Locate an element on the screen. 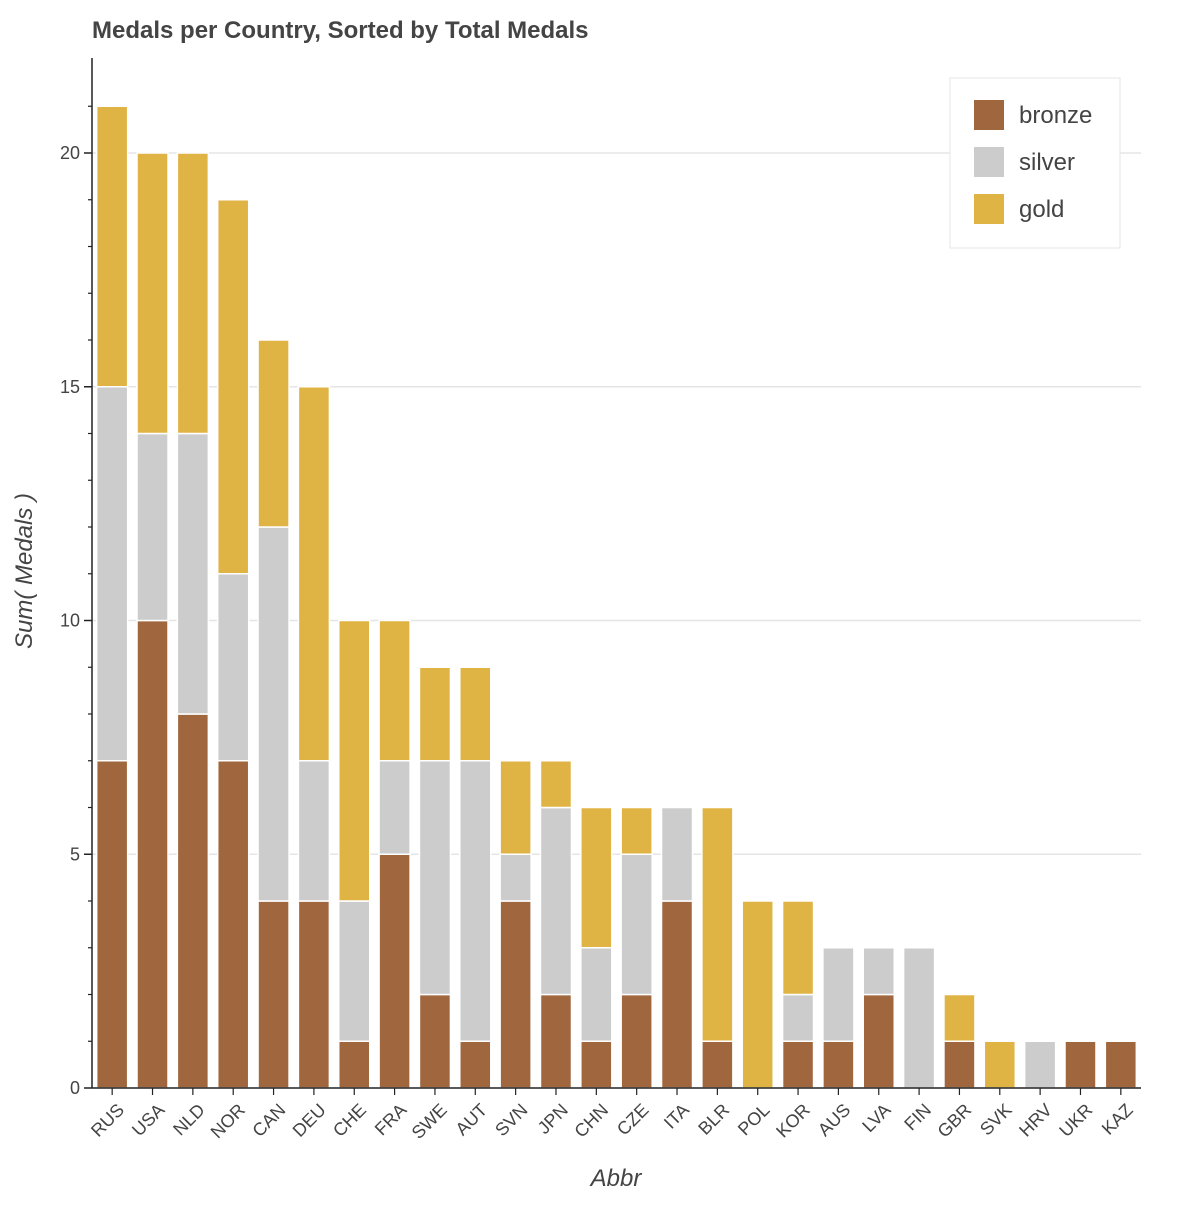 This screenshot has height=1205, width=1200. x-tick-label-usa: USA is located at coordinates (148, 1120).